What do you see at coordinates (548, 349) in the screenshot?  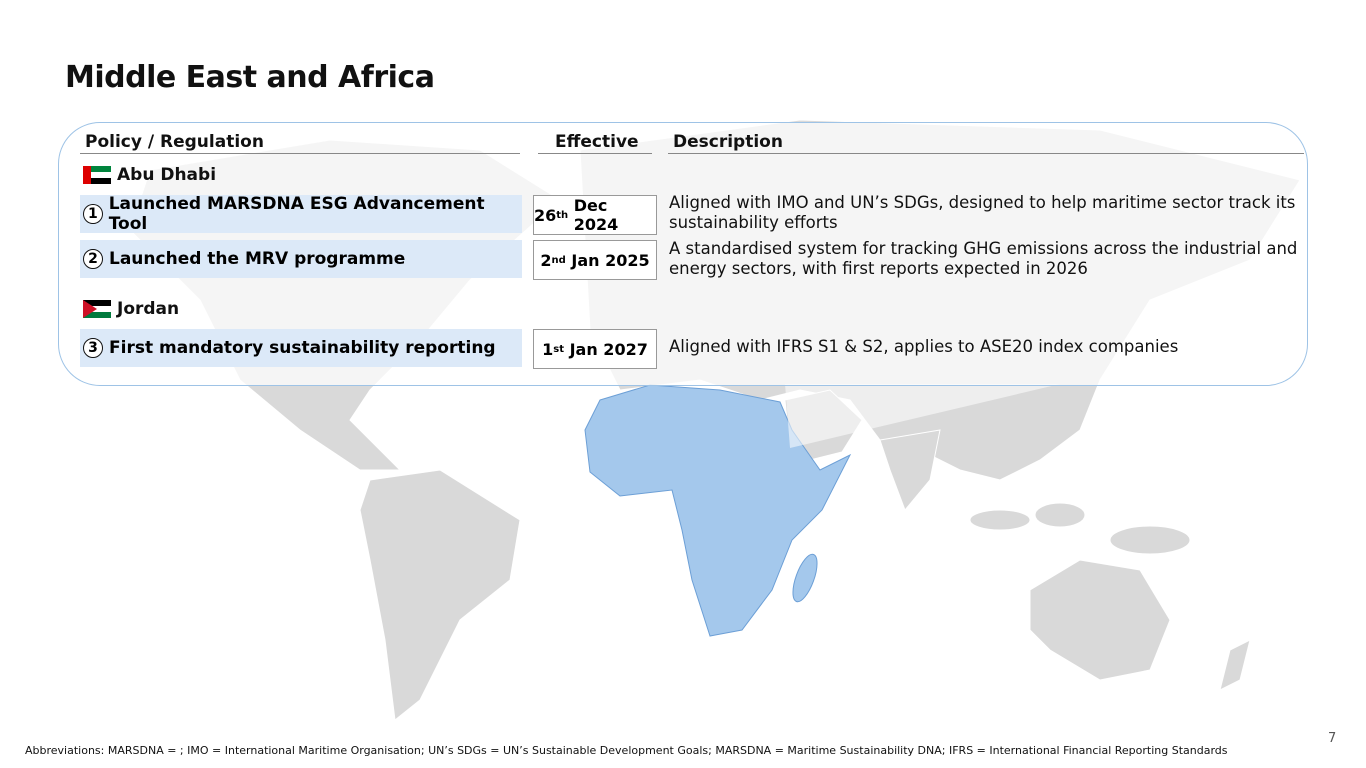 I see `date-day: 1` at bounding box center [548, 349].